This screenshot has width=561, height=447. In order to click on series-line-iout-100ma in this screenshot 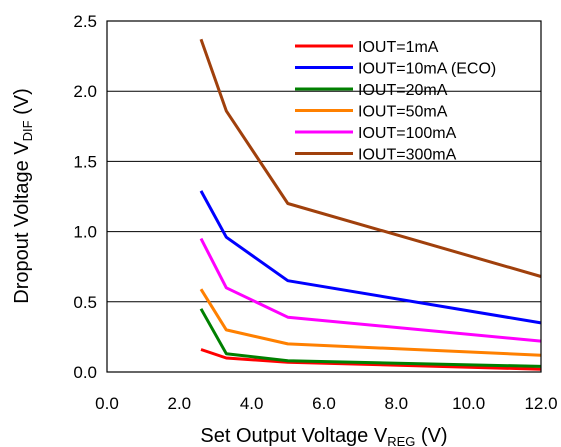, I will do `click(370, 290)`.